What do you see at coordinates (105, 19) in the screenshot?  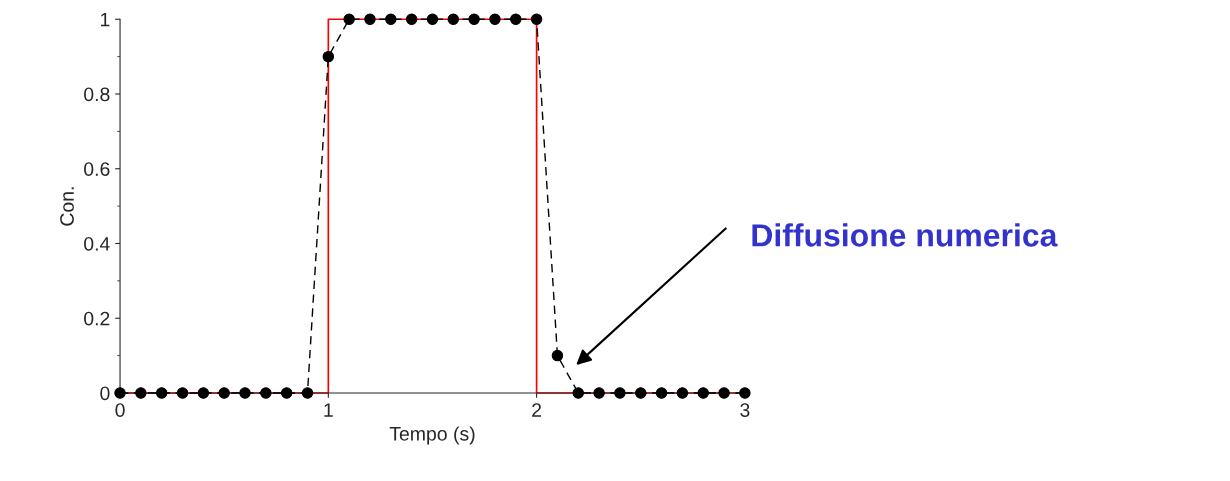 I see `y-tick-label: 1` at bounding box center [105, 19].